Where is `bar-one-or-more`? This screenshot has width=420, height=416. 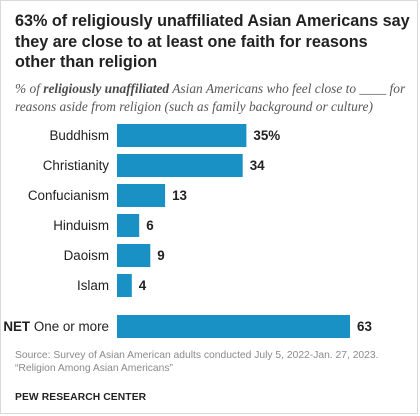
bar-one-or-more is located at coordinates (233, 326).